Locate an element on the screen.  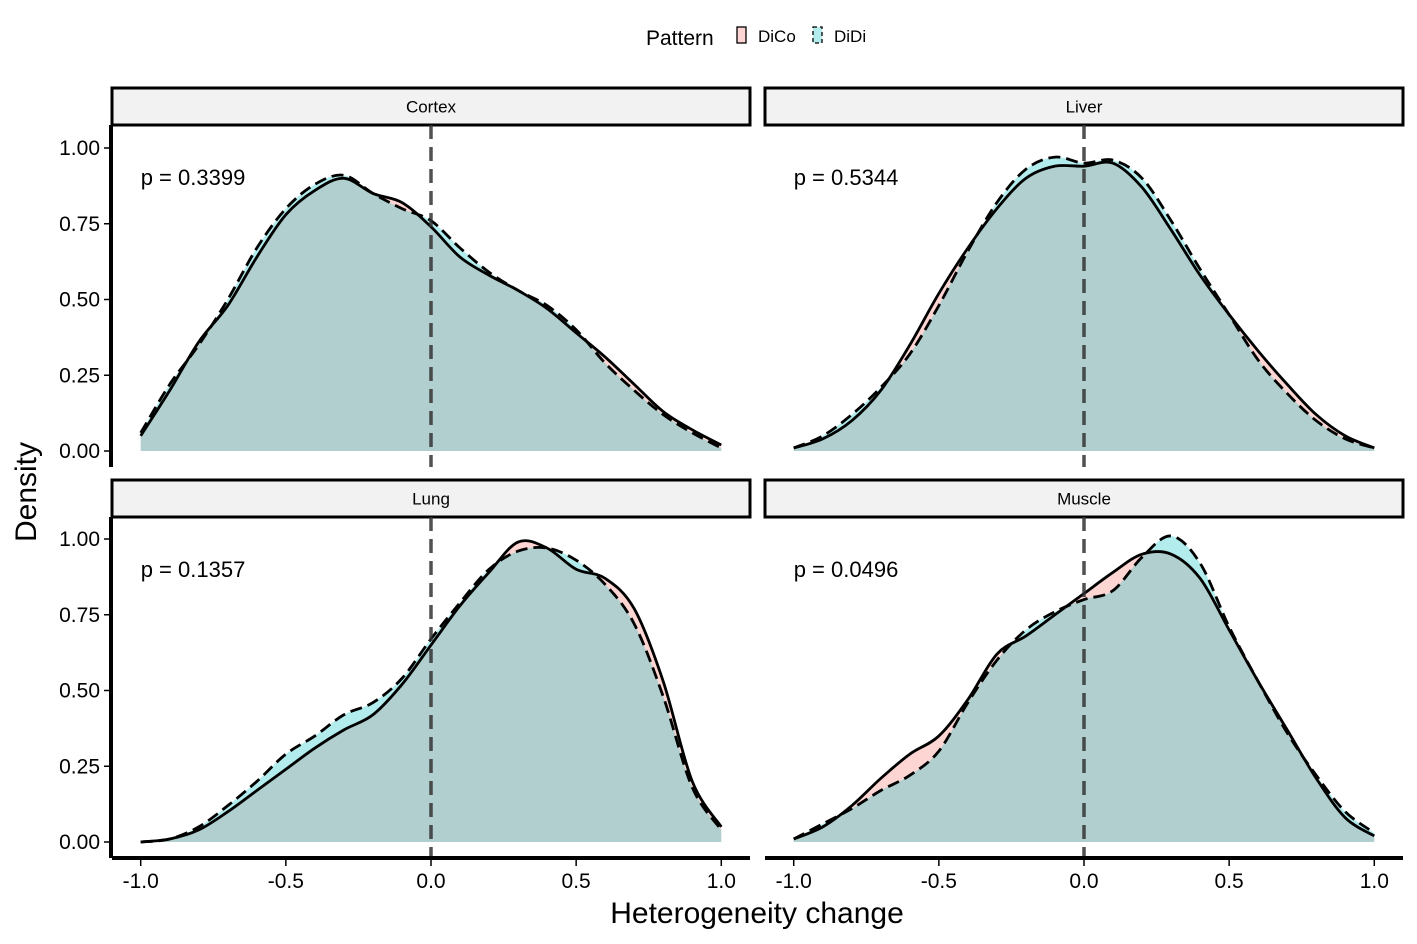
p-value-annotation: p = 0.0496 is located at coordinates (846, 569).